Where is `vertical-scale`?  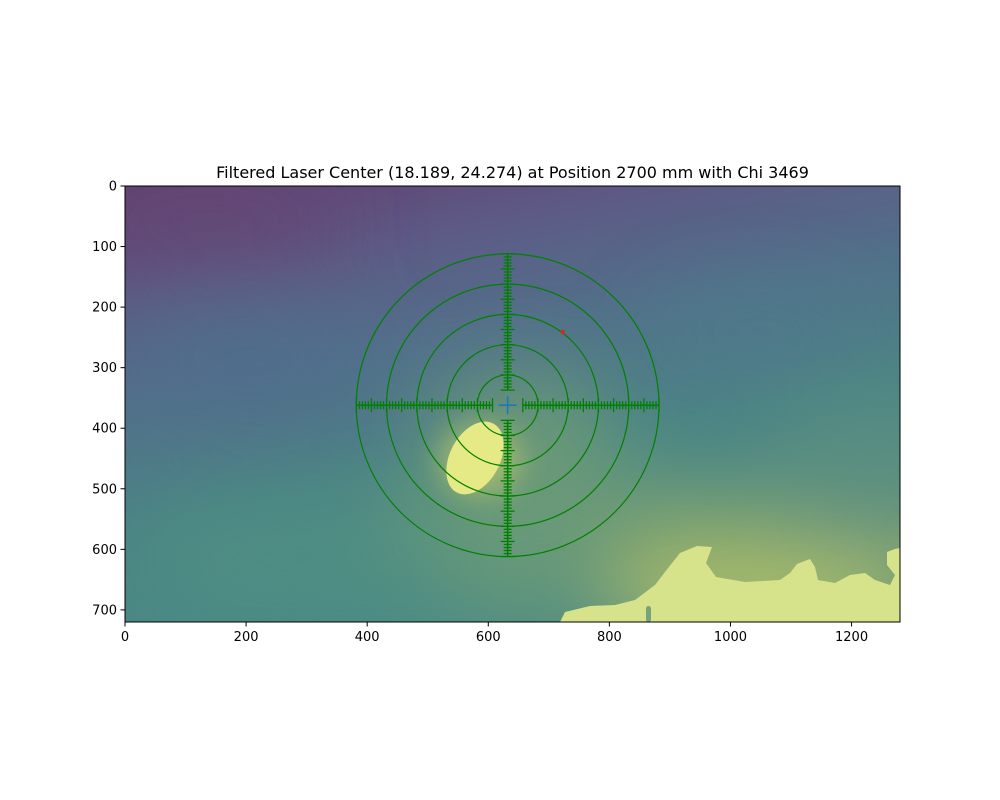
vertical-scale is located at coordinates (507, 405).